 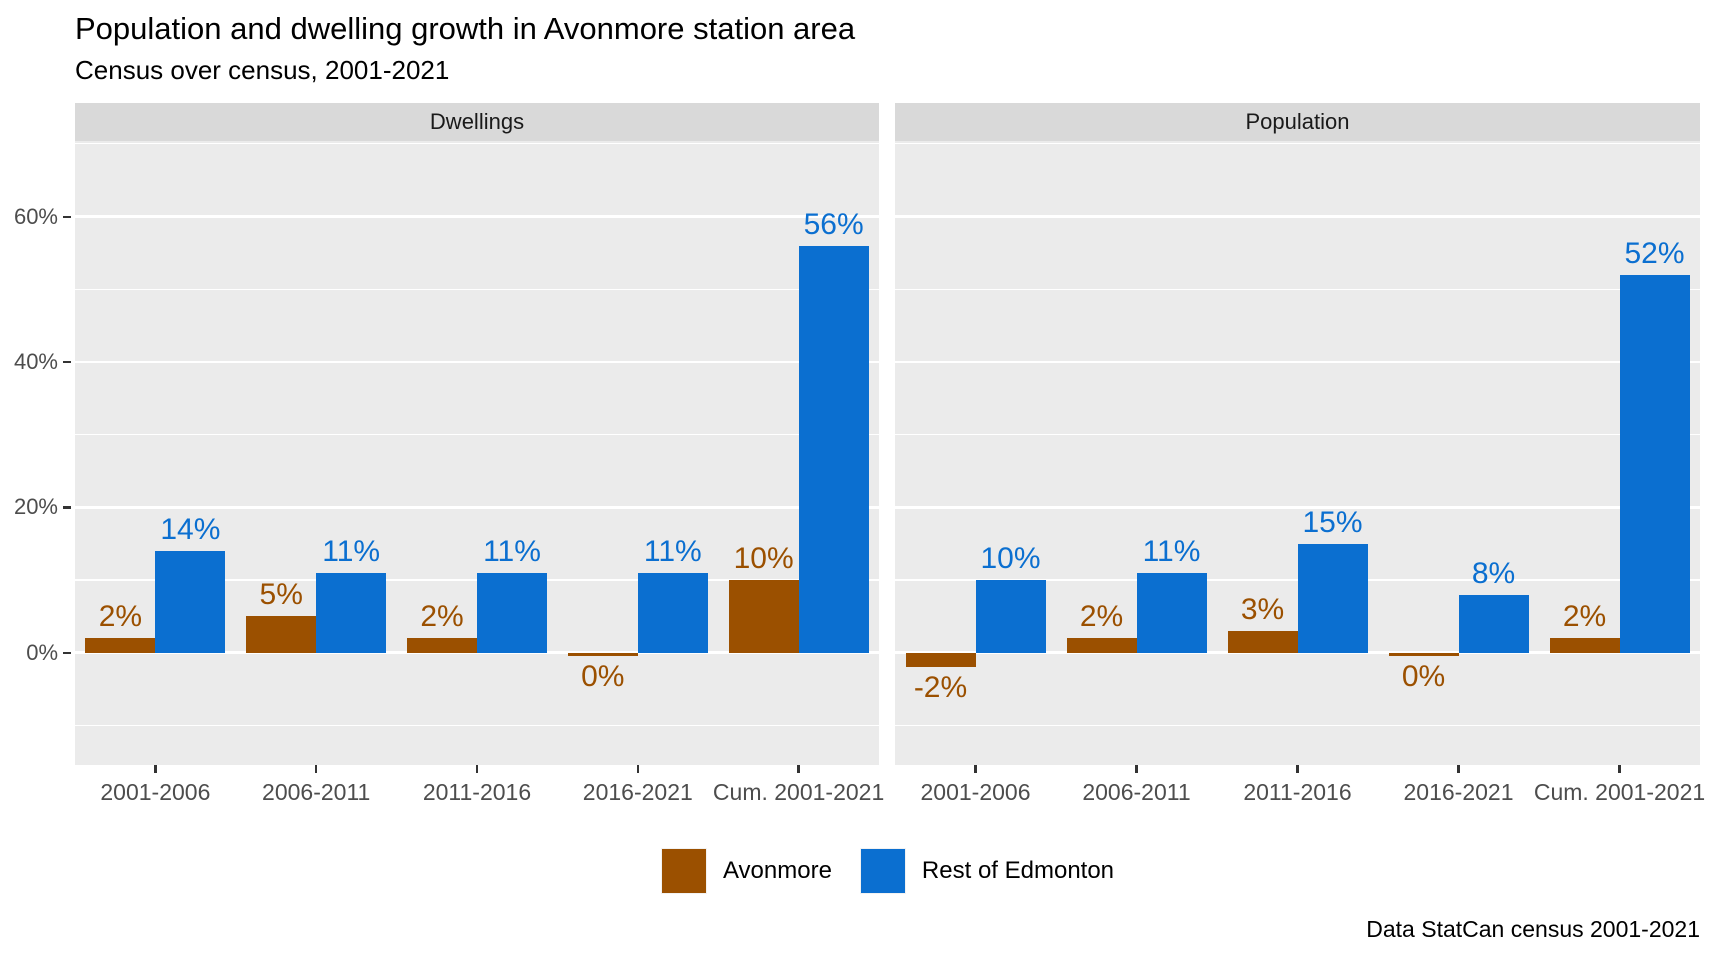 What do you see at coordinates (442, 617) in the screenshot?
I see `bar-label-dwellings-avonmore-2011-2016: 2%` at bounding box center [442, 617].